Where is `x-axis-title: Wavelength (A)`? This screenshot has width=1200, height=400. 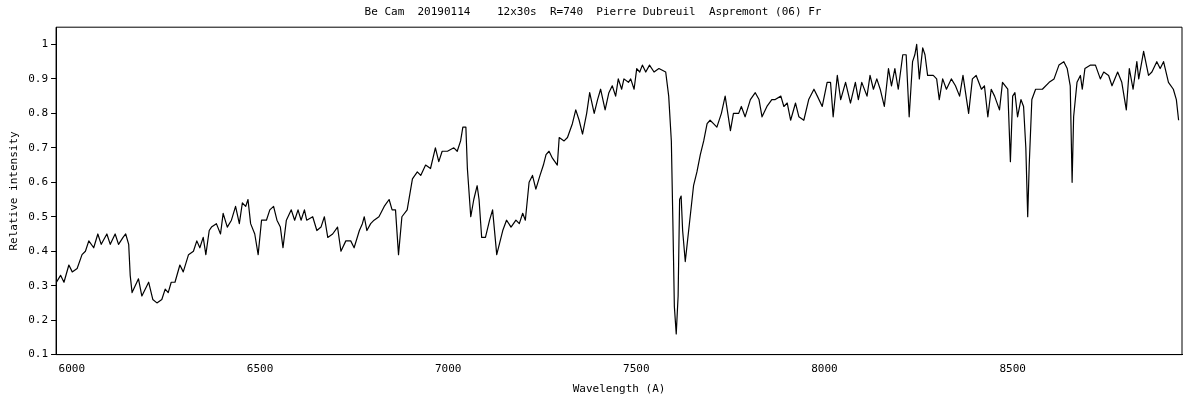 x-axis-title: Wavelength (A) is located at coordinates (619, 389).